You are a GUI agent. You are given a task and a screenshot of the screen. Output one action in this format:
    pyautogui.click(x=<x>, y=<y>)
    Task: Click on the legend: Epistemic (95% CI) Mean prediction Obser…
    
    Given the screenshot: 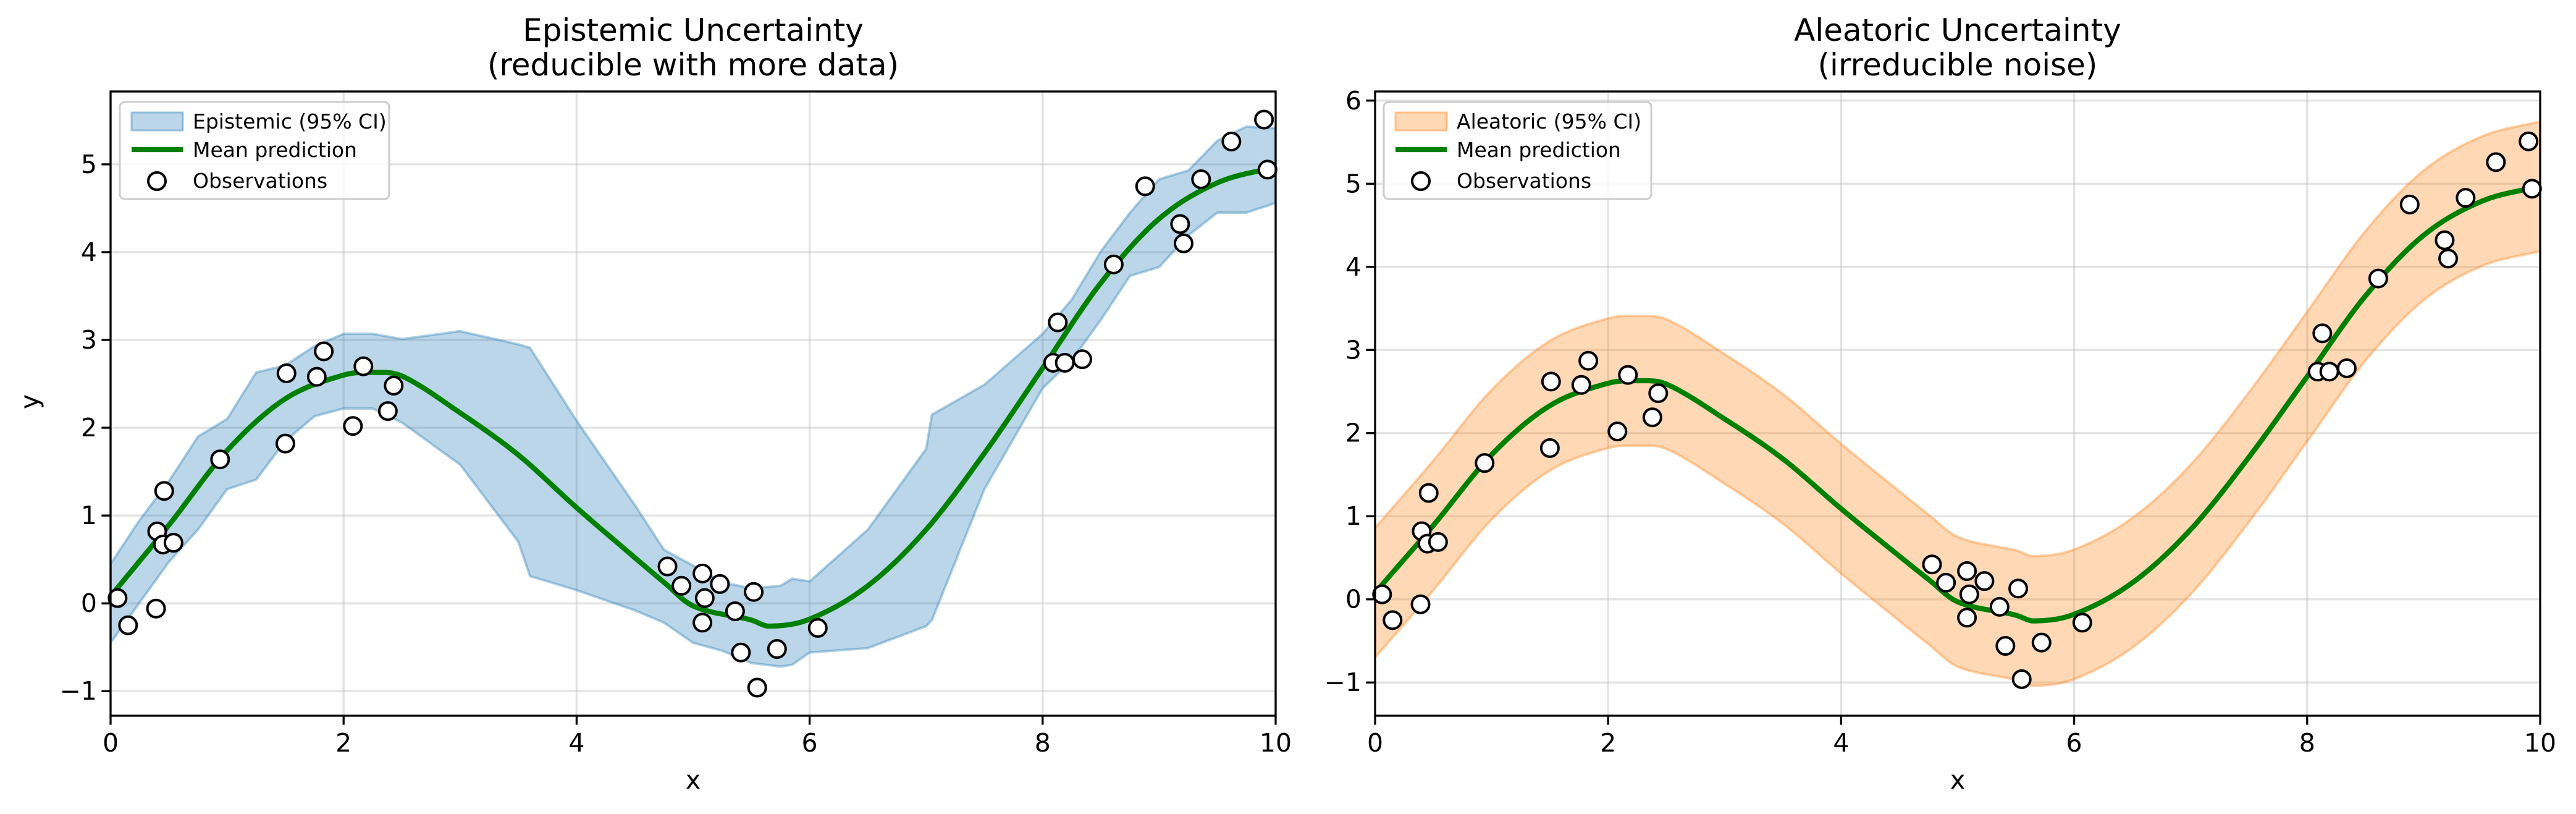 What is the action you would take?
    pyautogui.click(x=254, y=150)
    